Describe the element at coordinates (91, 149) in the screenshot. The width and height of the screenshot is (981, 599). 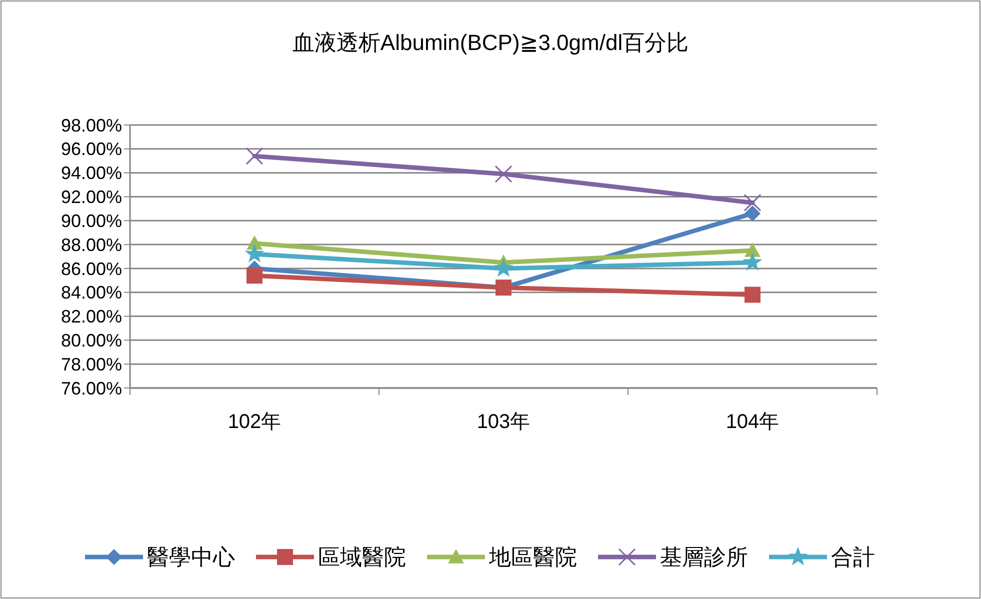
I see `y-tick-label: 96.00%` at that location.